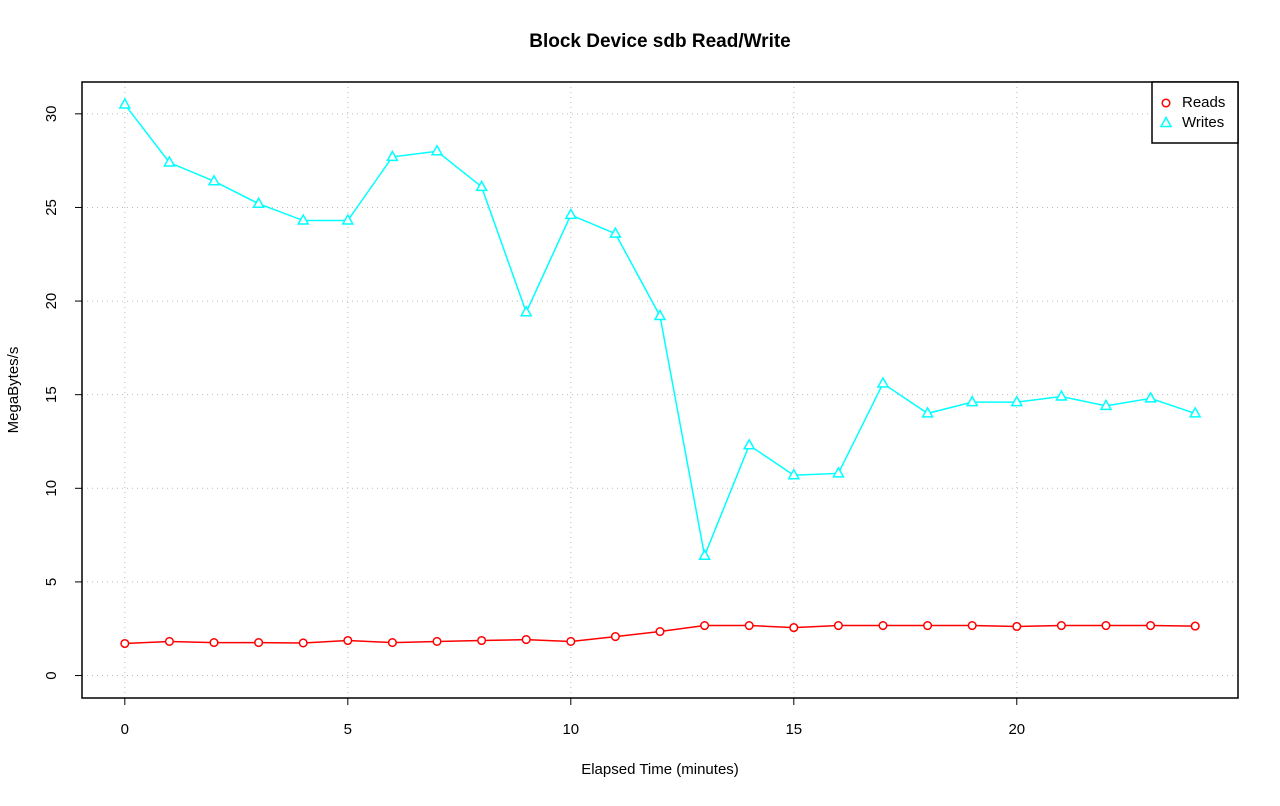 The width and height of the screenshot is (1280, 806). Describe the element at coordinates (1203, 122) in the screenshot. I see `legend-label: Writes` at that location.